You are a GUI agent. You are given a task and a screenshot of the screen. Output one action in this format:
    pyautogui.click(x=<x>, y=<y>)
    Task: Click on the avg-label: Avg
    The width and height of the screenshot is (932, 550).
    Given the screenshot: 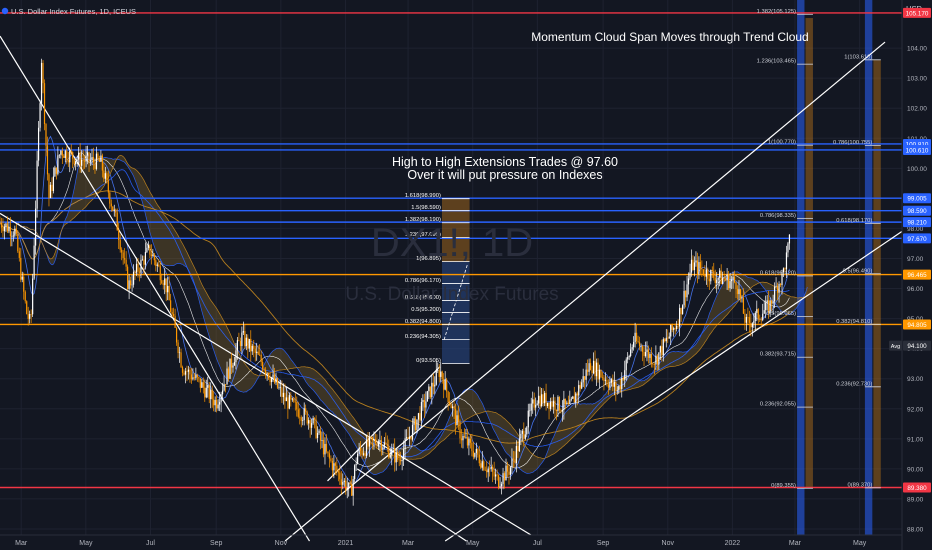 What is the action you would take?
    pyautogui.click(x=895, y=347)
    